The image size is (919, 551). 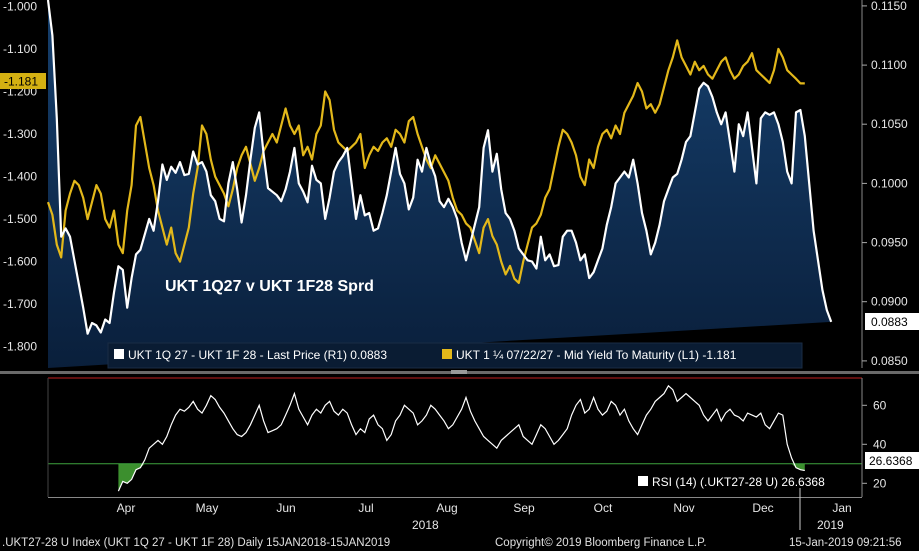 I want to click on spread-annotation: UKT 1Q27 v UKT 1F28 Sprd, so click(x=269, y=286).